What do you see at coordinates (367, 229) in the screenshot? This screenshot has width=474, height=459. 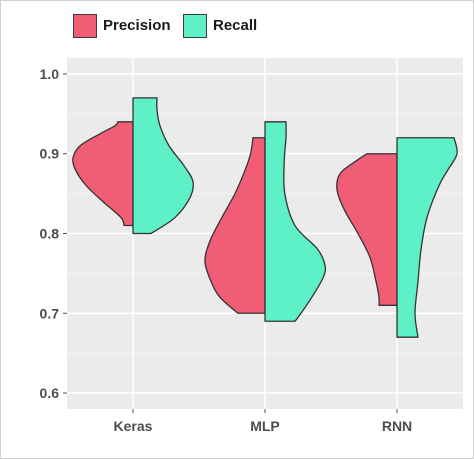 I see `violin-precision-rnn` at bounding box center [367, 229].